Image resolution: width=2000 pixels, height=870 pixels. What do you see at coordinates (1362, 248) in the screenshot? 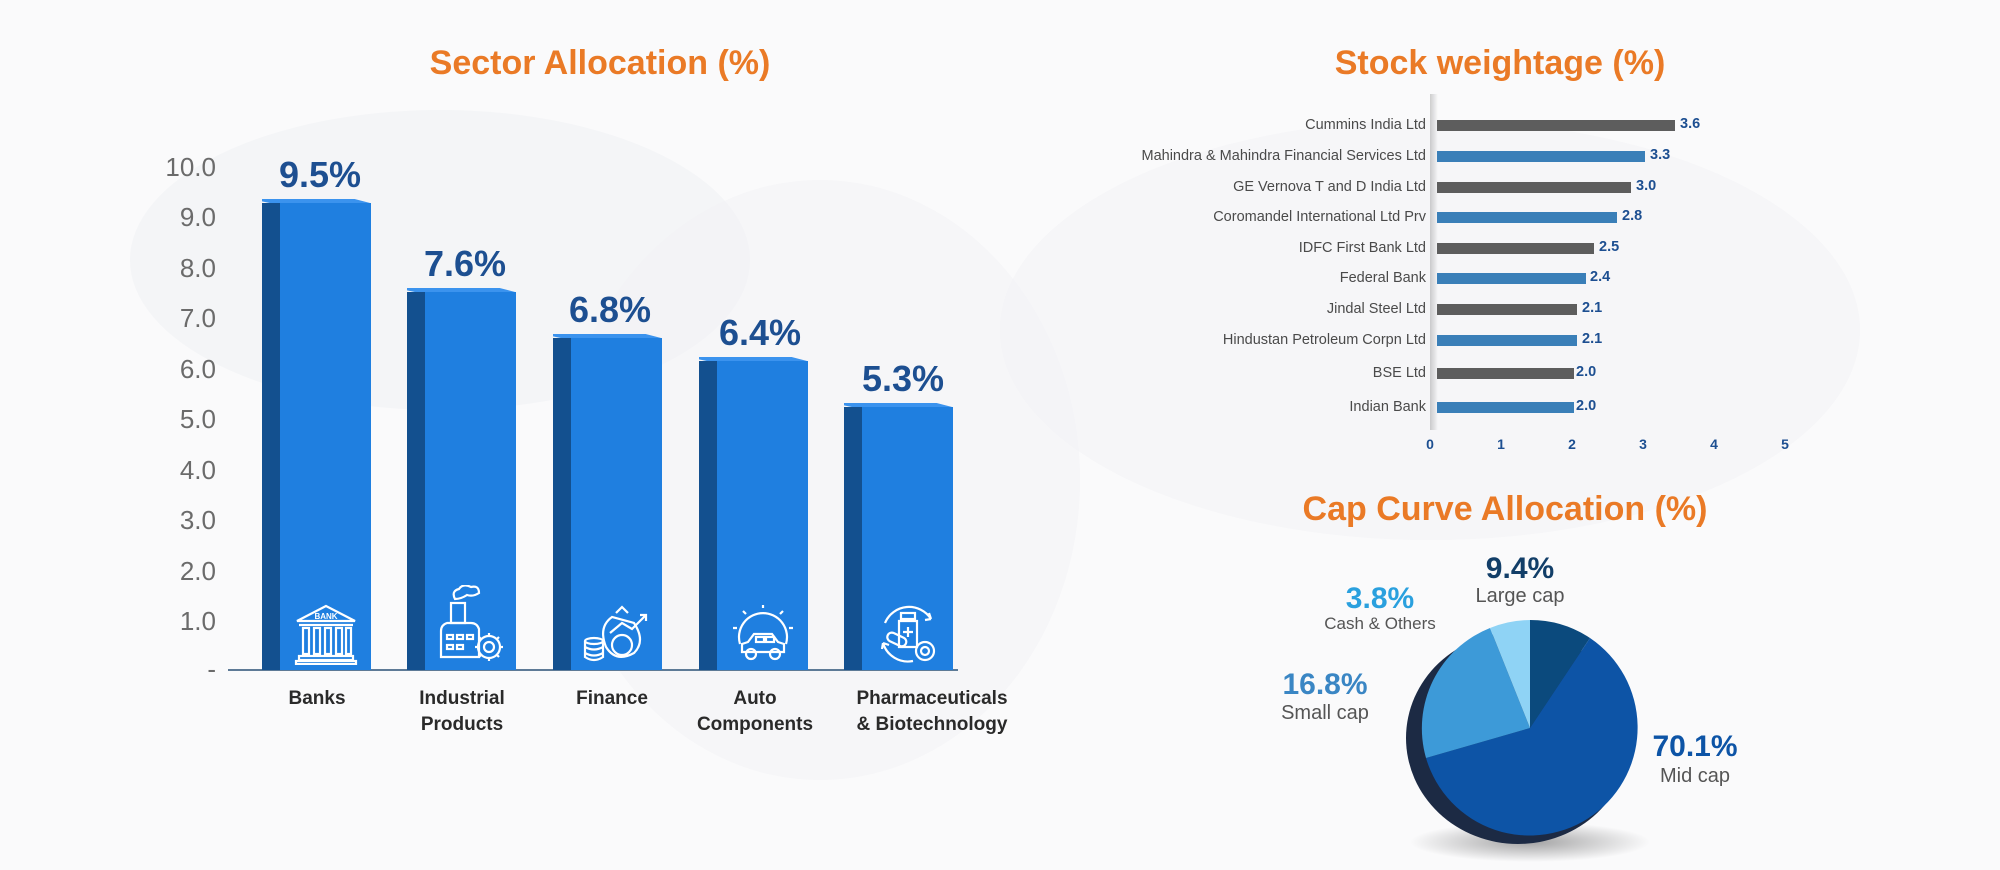
I see `stock-name: IDFC First Bank Ltd` at bounding box center [1362, 248].